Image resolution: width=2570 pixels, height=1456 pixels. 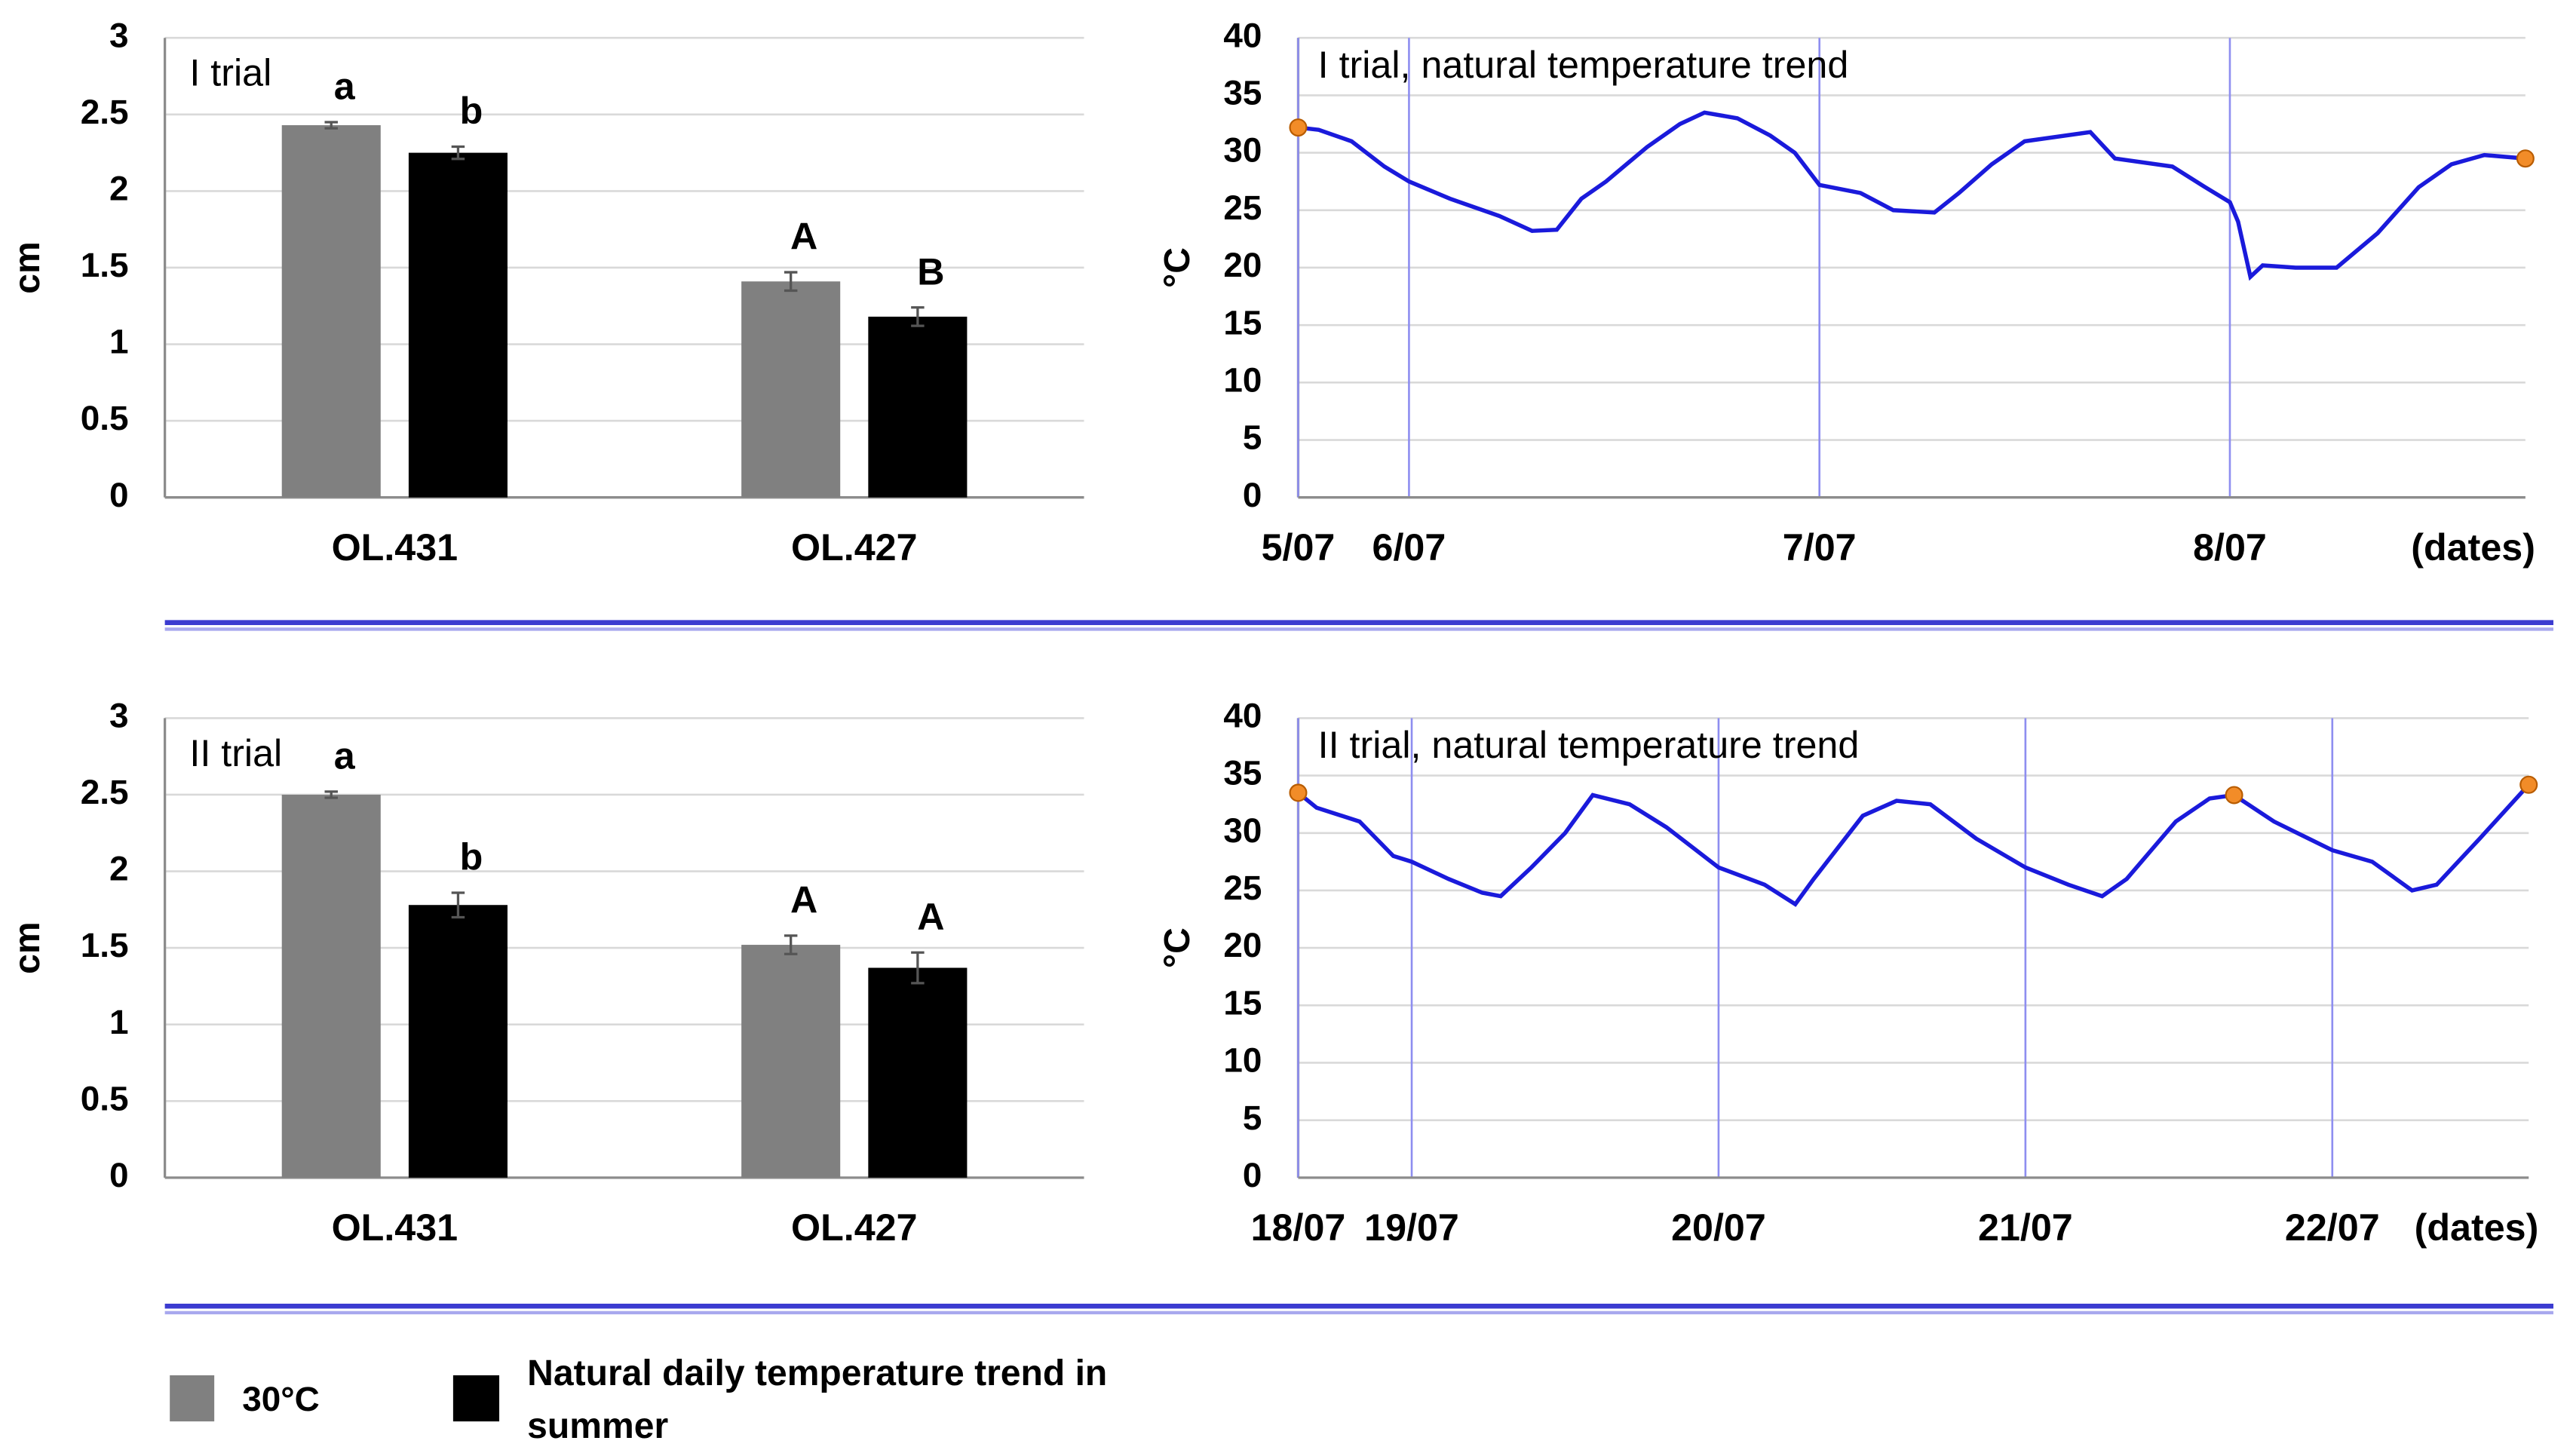 What do you see at coordinates (1589, 745) in the screenshot?
I see `panel-title: II trial, natural temperature trend` at bounding box center [1589, 745].